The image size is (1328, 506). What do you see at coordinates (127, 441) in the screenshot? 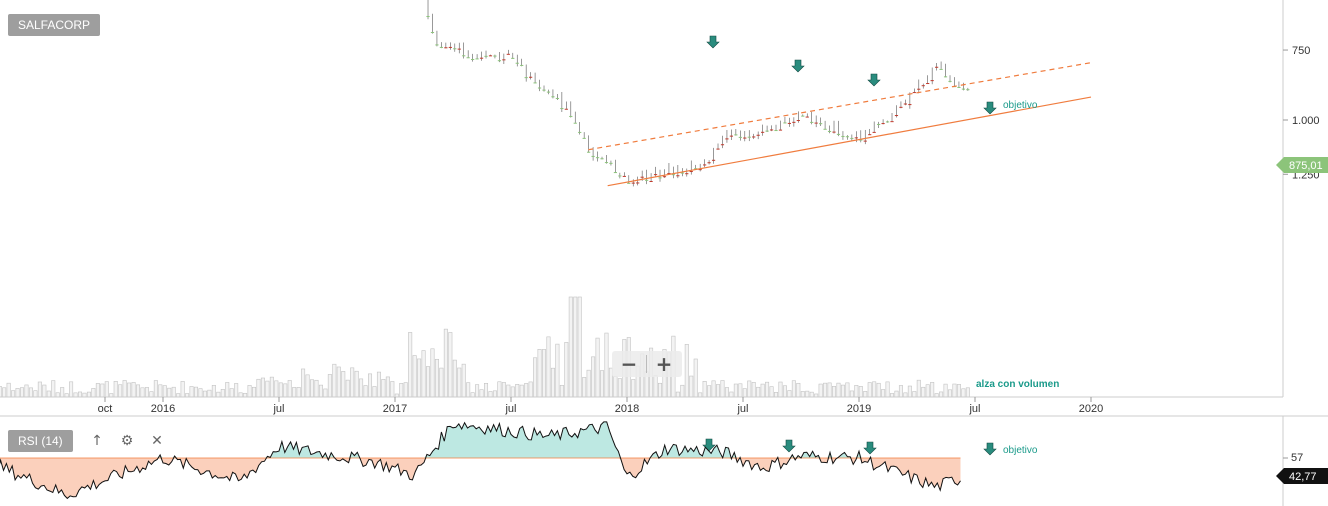
I see `gear-icon: ⚙` at bounding box center [127, 441].